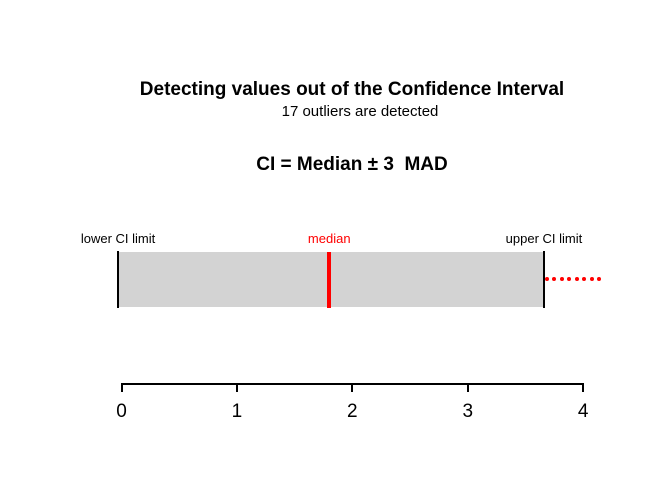  Describe the element at coordinates (352, 411) in the screenshot. I see `x-axis-tick-label: 2` at that location.